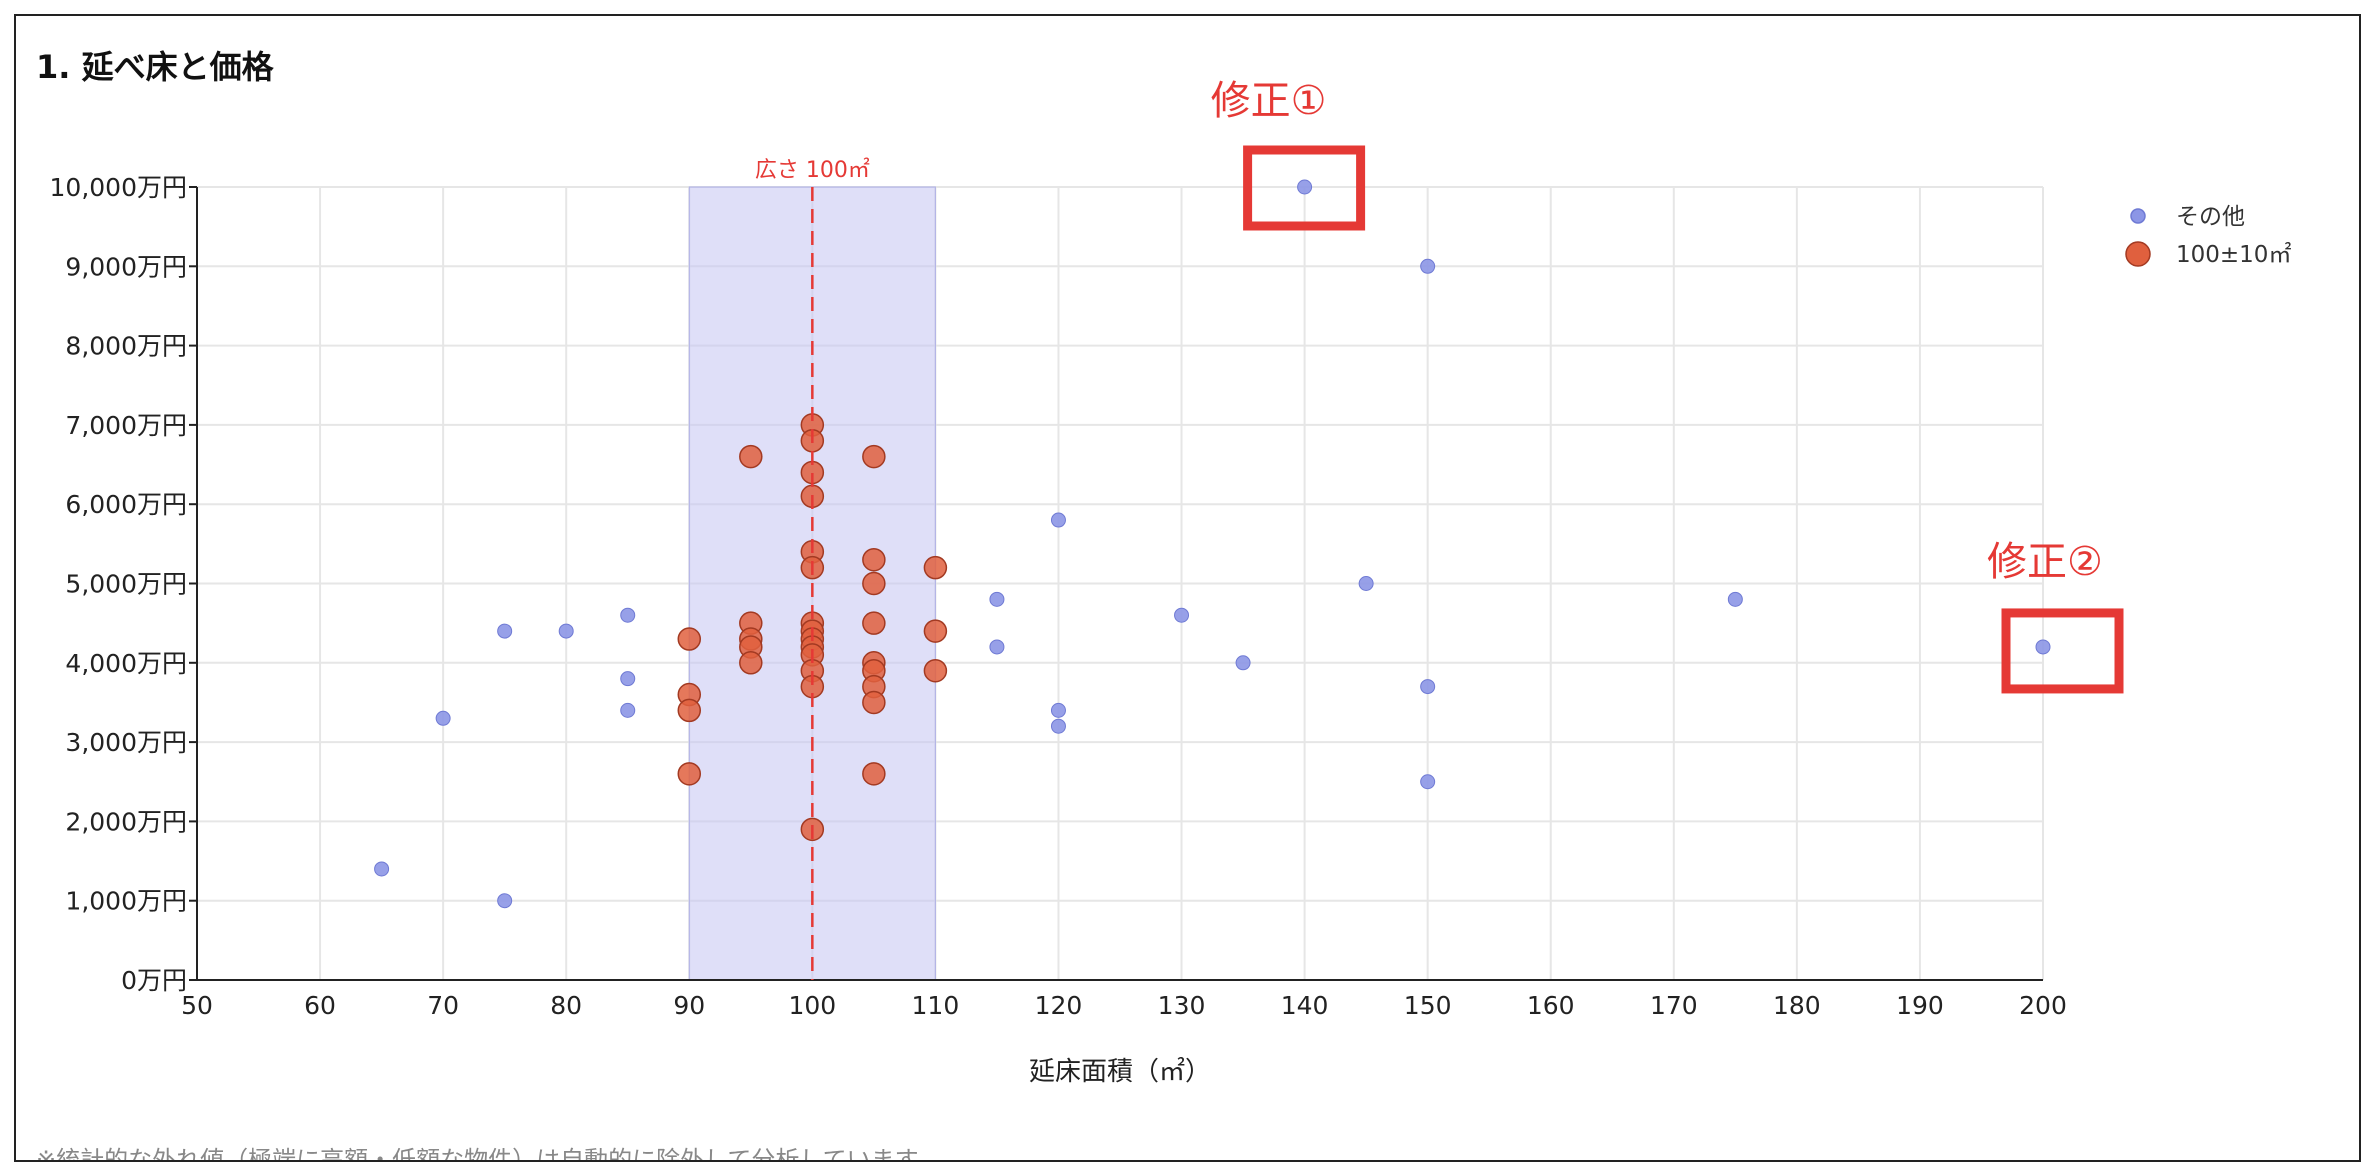 This screenshot has width=2374, height=1170. Describe the element at coordinates (126, 266) in the screenshot. I see `y-tick-label: 9,000万円` at that location.